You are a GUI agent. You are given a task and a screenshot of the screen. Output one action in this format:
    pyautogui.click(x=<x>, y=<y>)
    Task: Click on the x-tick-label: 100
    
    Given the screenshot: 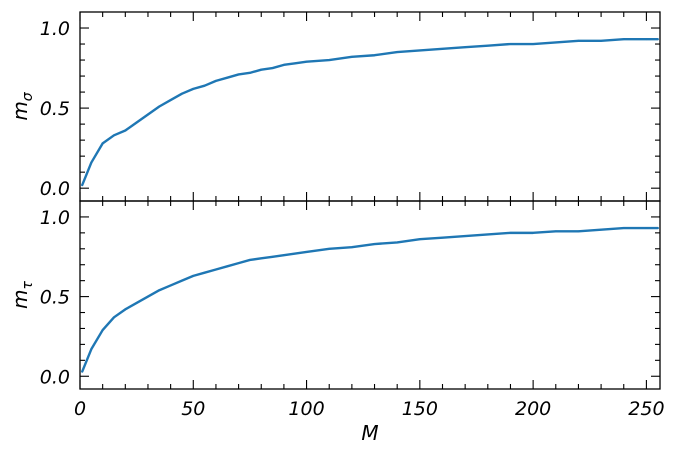 What is the action you would take?
    pyautogui.click(x=306, y=409)
    